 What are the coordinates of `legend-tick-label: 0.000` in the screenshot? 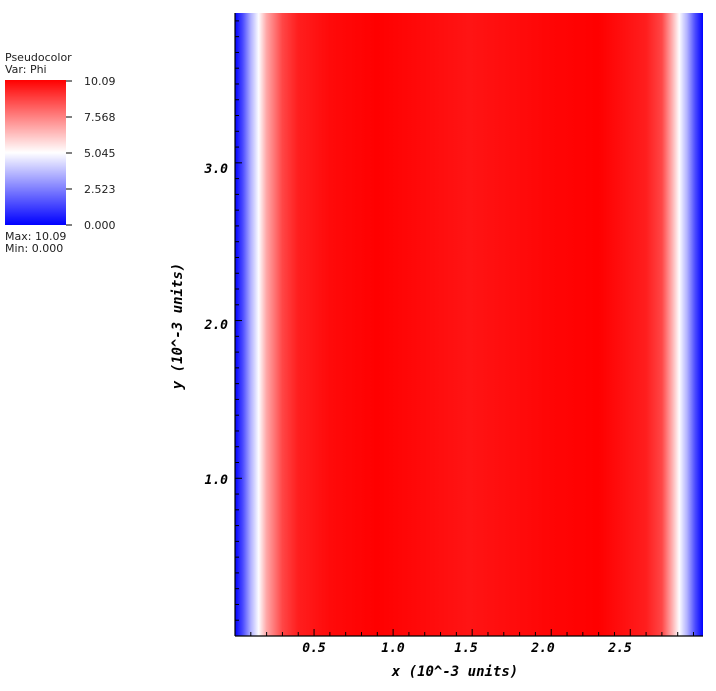 It's located at (100, 225).